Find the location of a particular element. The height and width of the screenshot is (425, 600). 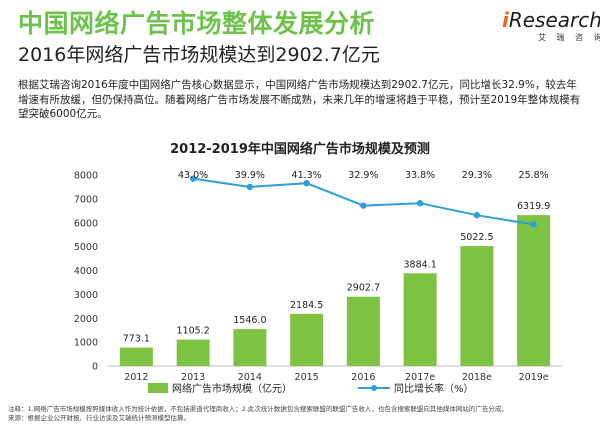

x-tick-label: 2016 is located at coordinates (363, 377).